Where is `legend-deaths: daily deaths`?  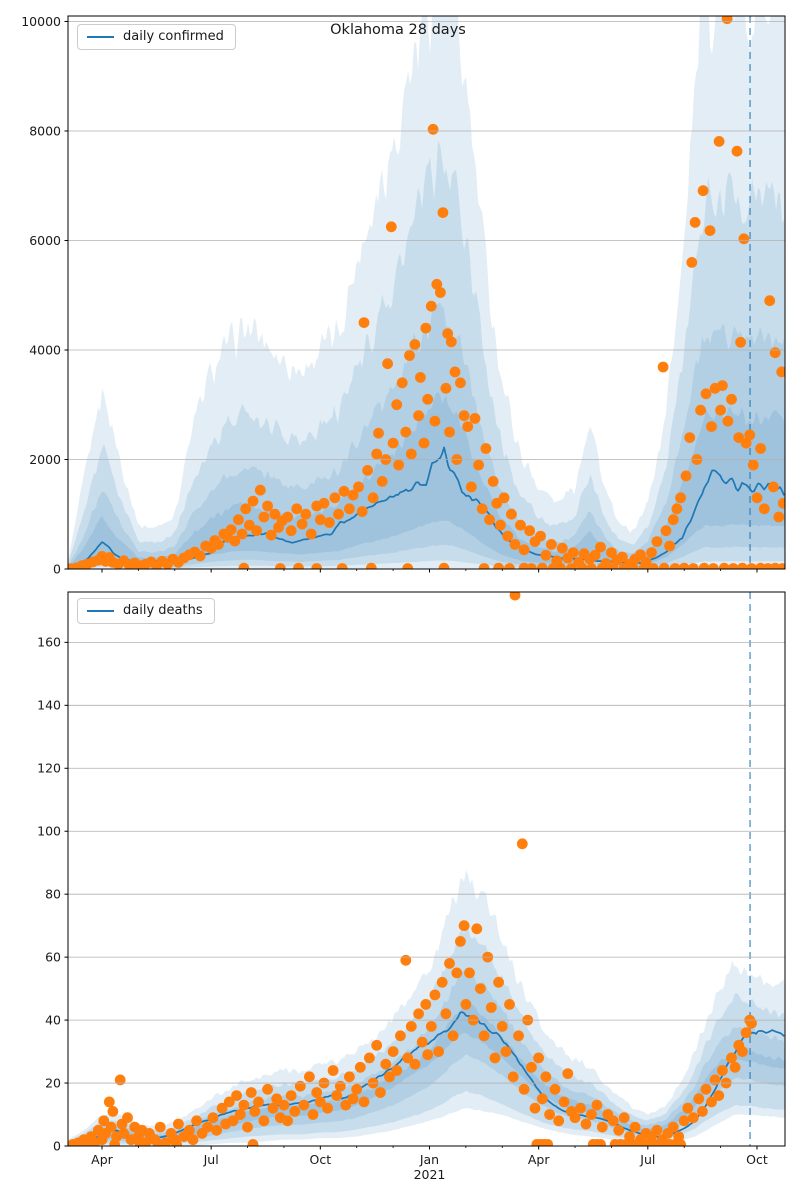 legend-deaths: daily deaths is located at coordinates (146, 611).